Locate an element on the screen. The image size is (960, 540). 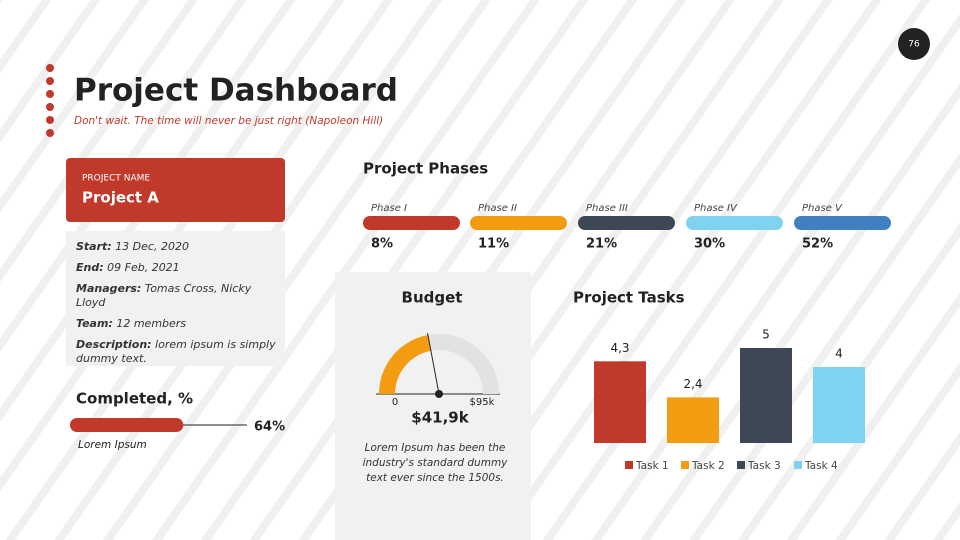
title: Project Dashboard is located at coordinates (236, 91).